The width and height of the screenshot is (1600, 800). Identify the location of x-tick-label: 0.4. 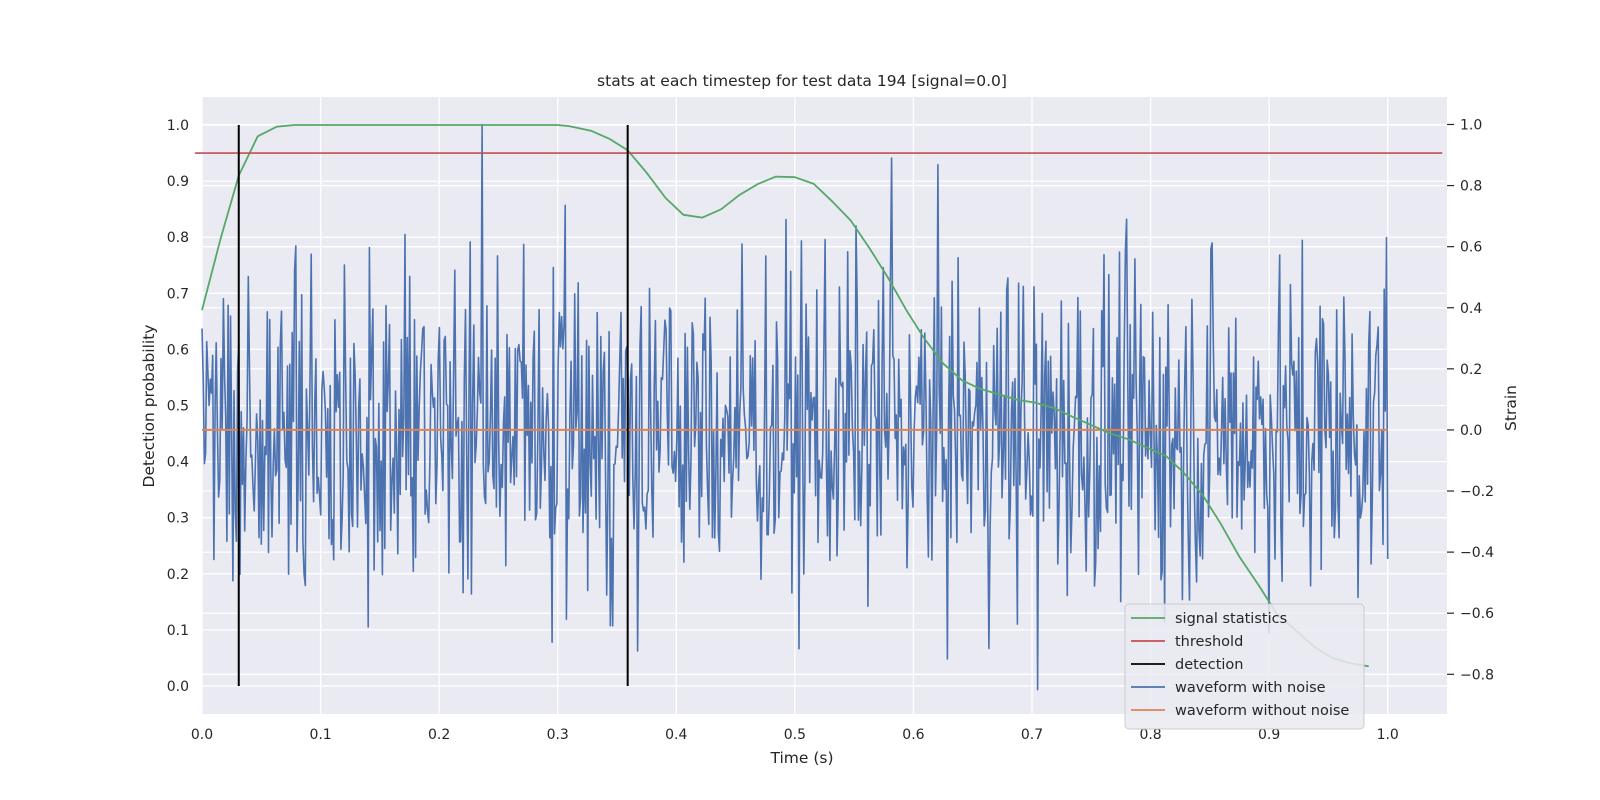
(676, 735).